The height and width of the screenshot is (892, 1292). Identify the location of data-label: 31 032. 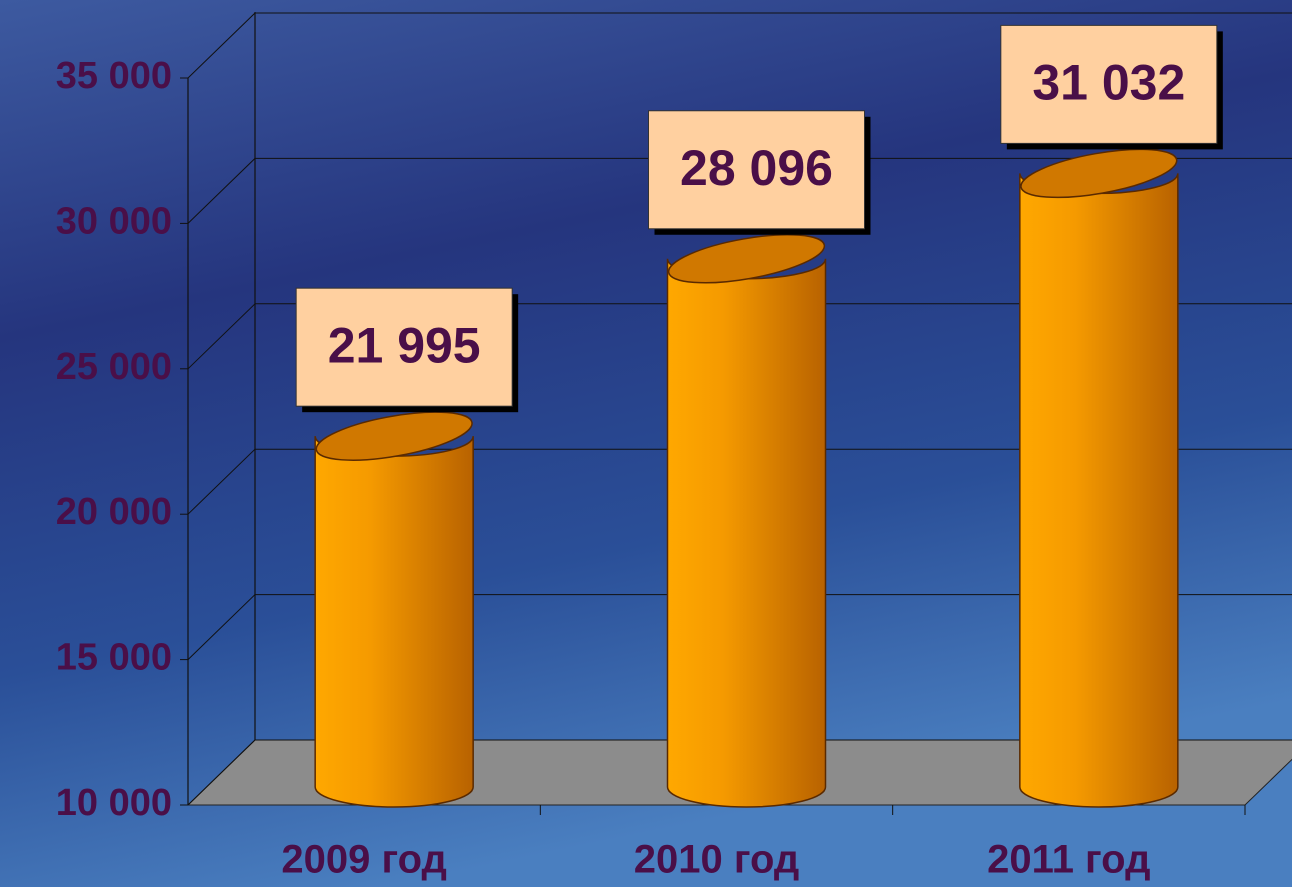
(1108, 83).